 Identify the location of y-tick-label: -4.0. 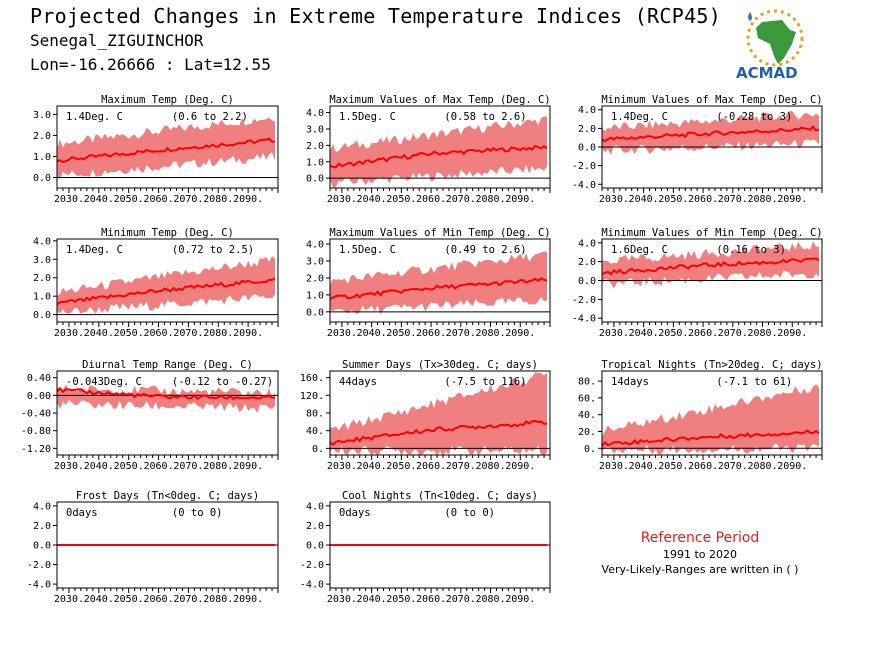
(312, 585).